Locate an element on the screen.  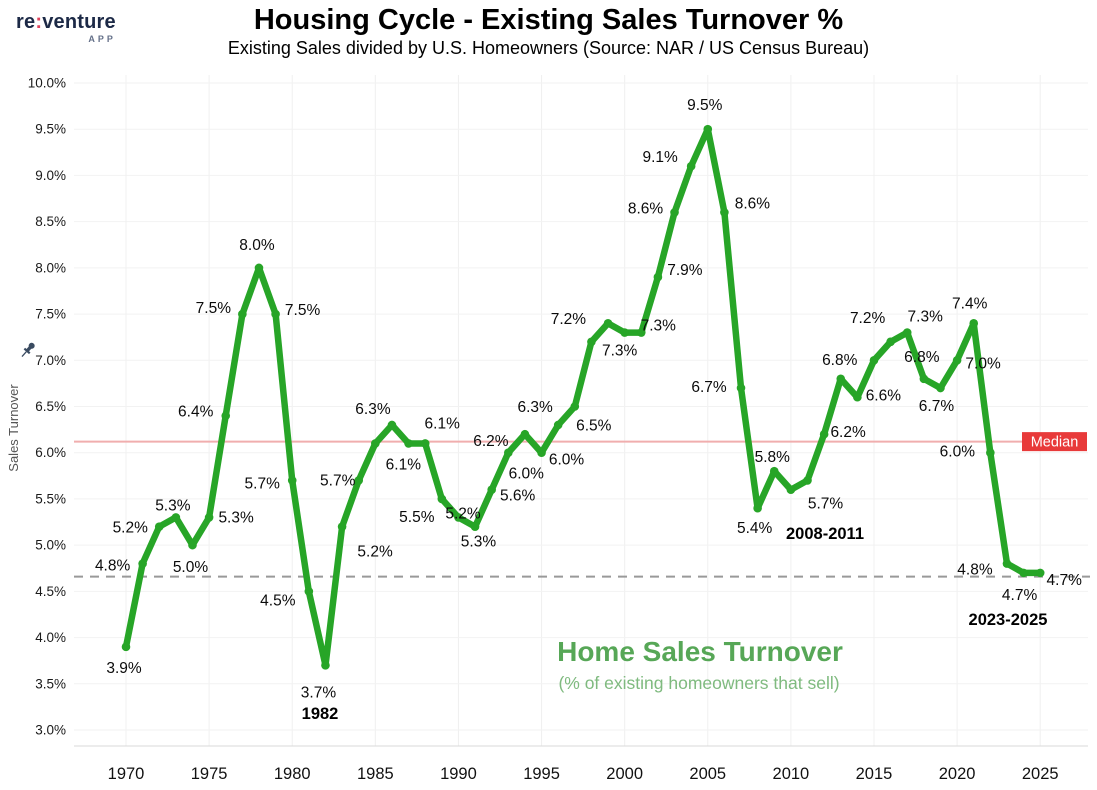
x-tick-label: 1995 is located at coordinates (541, 774).